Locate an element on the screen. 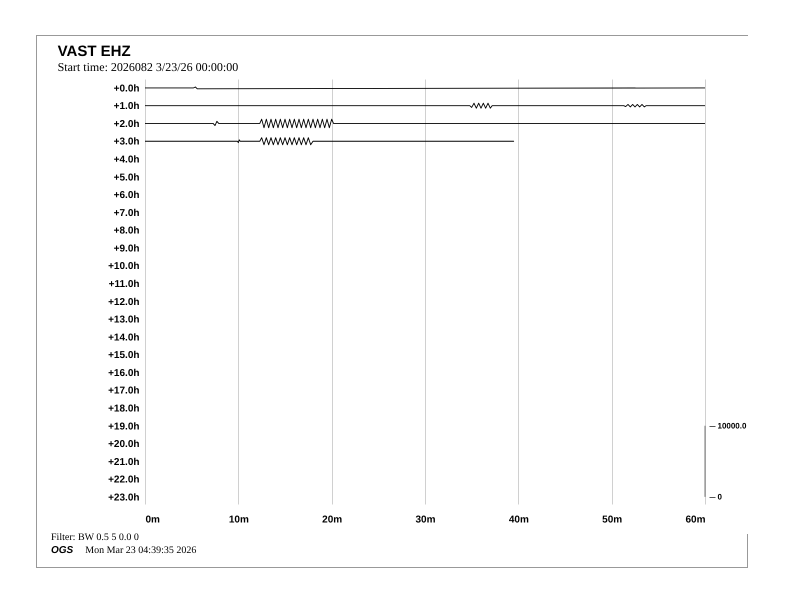  y-tick-label: +12.0h is located at coordinates (124, 302).